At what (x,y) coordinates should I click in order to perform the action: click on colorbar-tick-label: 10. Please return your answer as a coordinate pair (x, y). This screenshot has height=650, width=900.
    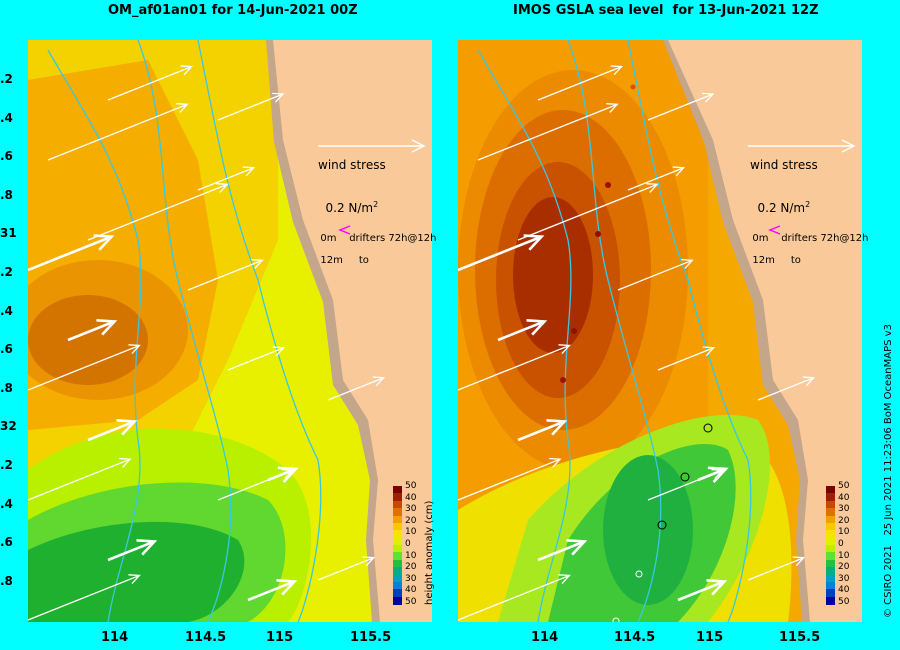
    Looking at the image, I should click on (411, 532).